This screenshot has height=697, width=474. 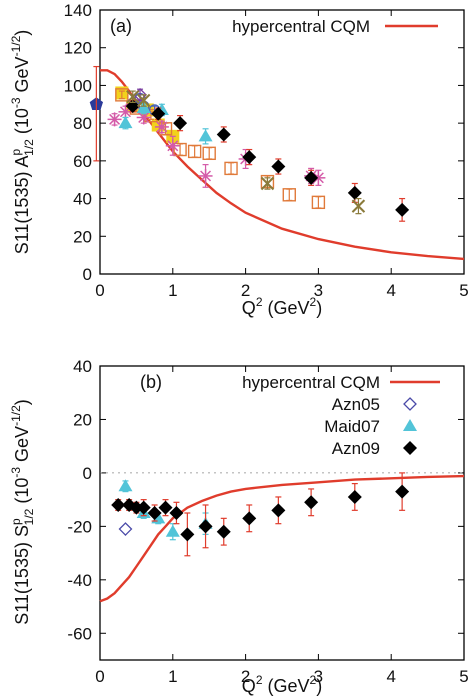 I want to click on panel-b-xtick-label: 5, so click(x=463, y=676).